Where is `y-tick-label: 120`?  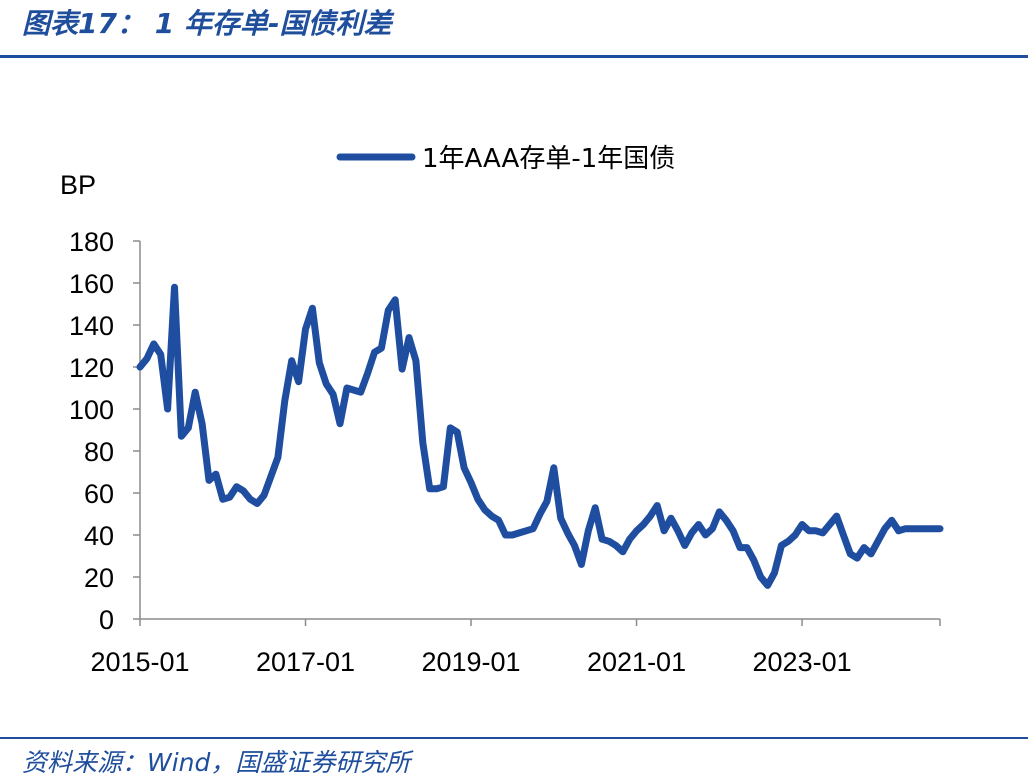
y-tick-label: 120 is located at coordinates (91, 368).